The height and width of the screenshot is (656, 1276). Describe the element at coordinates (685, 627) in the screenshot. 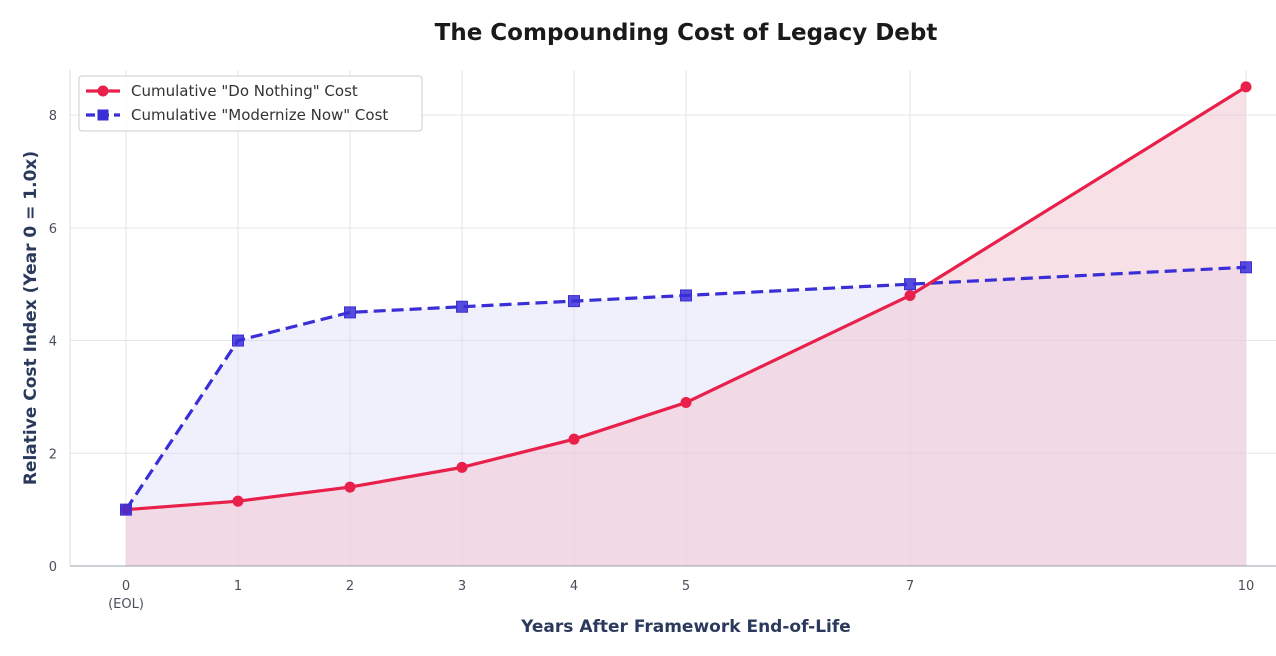

I see `x-axis-title: Years After Framework End-of-Life` at that location.